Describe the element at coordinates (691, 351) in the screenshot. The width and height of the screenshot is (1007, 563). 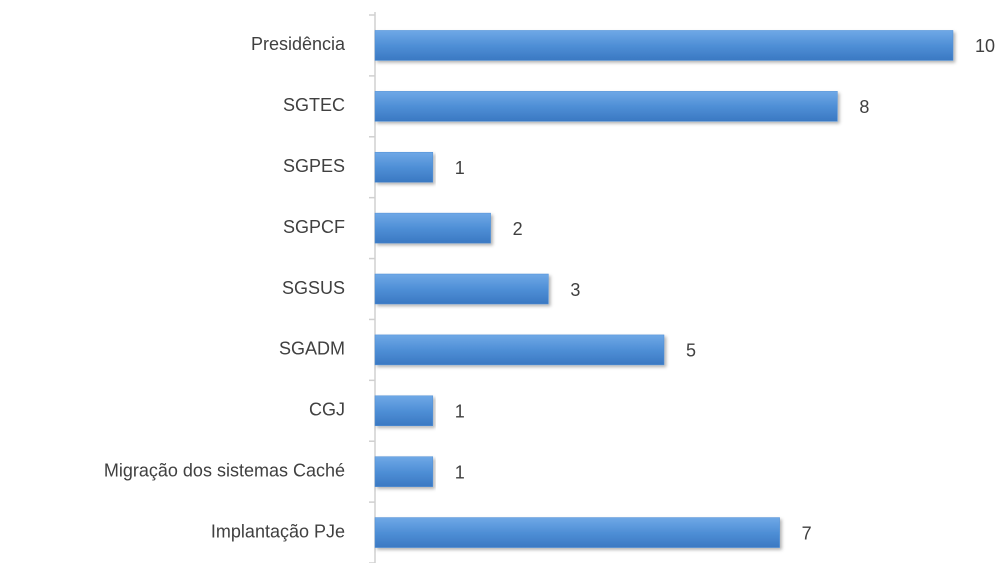
I see `value-label: 5` at that location.